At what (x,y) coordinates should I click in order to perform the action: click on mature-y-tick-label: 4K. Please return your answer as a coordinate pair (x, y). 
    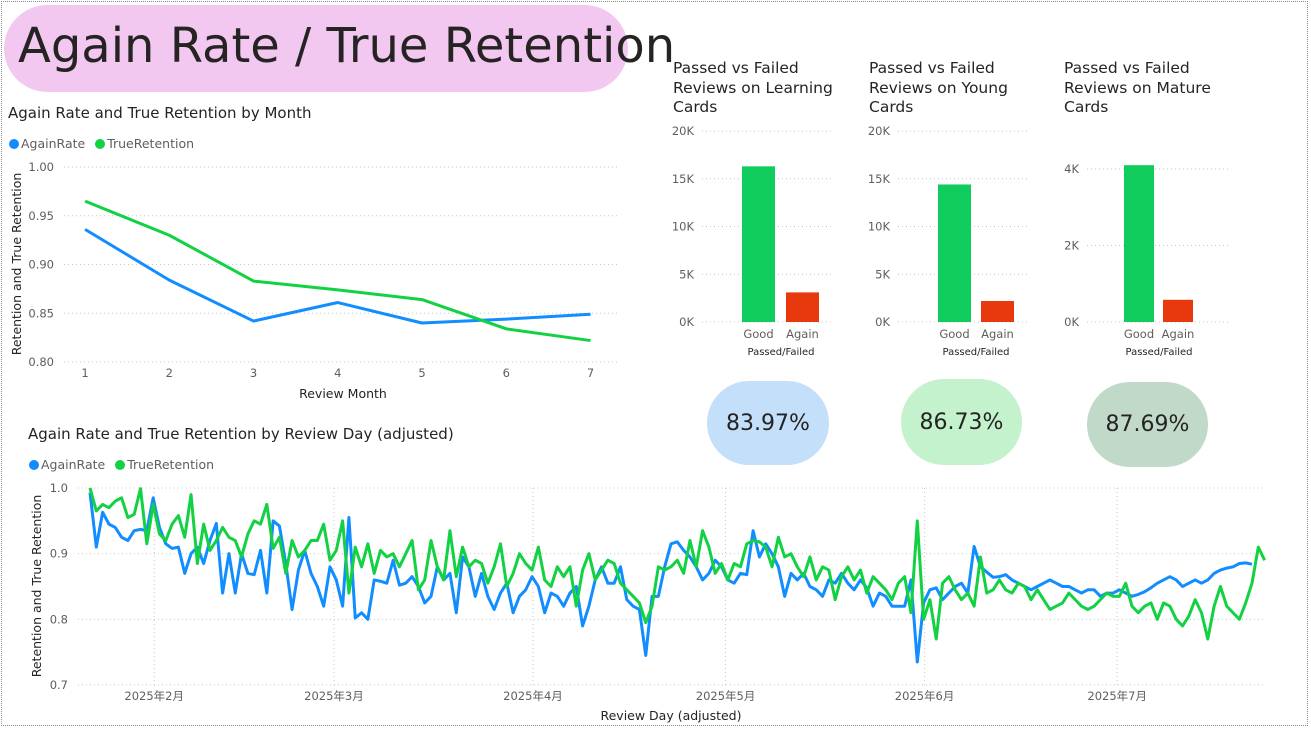
    Looking at the image, I should click on (1071, 169).